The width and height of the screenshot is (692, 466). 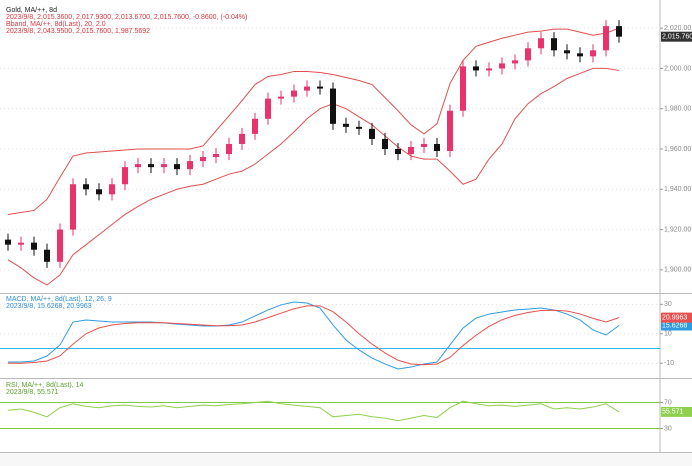 What do you see at coordinates (677, 189) in the screenshot?
I see `y-tick-label: 1,940.00` at bounding box center [677, 189].